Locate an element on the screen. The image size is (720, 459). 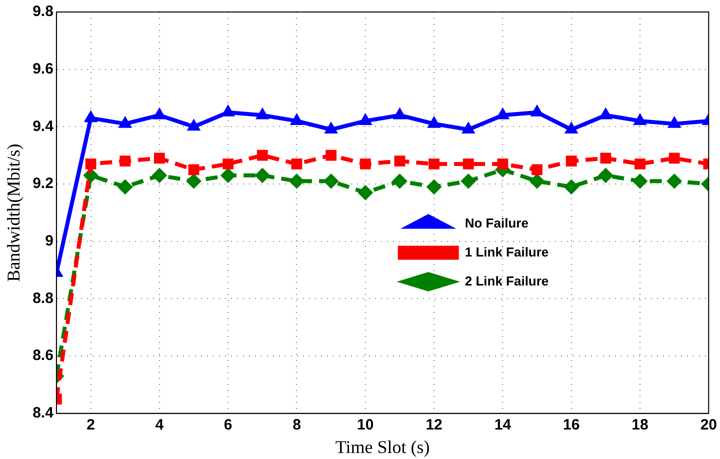
x-tick-label: 20 is located at coordinates (708, 425).